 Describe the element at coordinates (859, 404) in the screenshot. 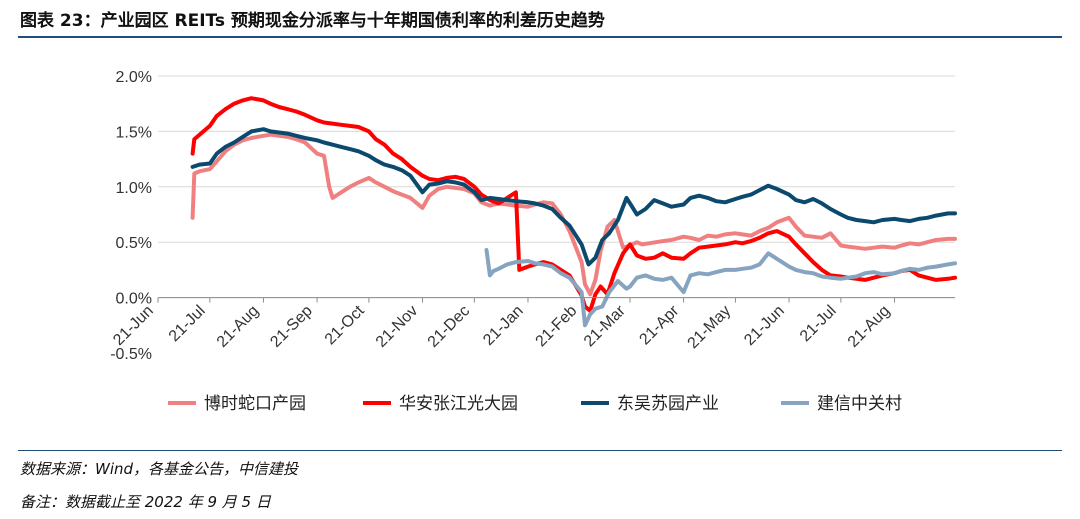

I see `legend-label: 建信中关村` at that location.